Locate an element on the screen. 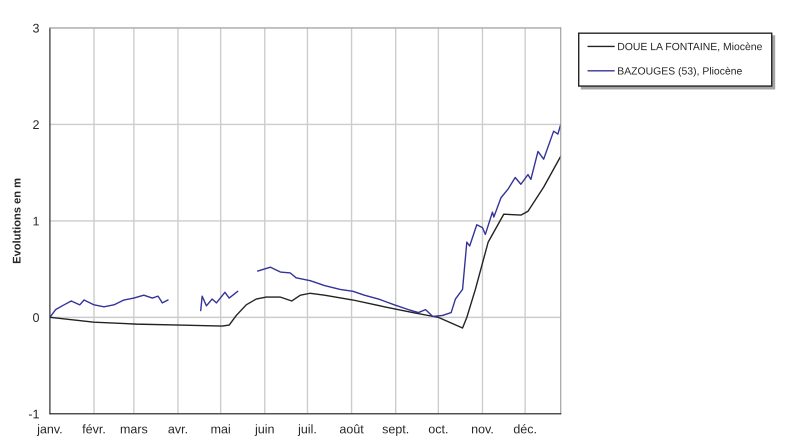 Image resolution: width=792 pixels, height=437 pixels. y-tick-label: -1 is located at coordinates (33, 414).